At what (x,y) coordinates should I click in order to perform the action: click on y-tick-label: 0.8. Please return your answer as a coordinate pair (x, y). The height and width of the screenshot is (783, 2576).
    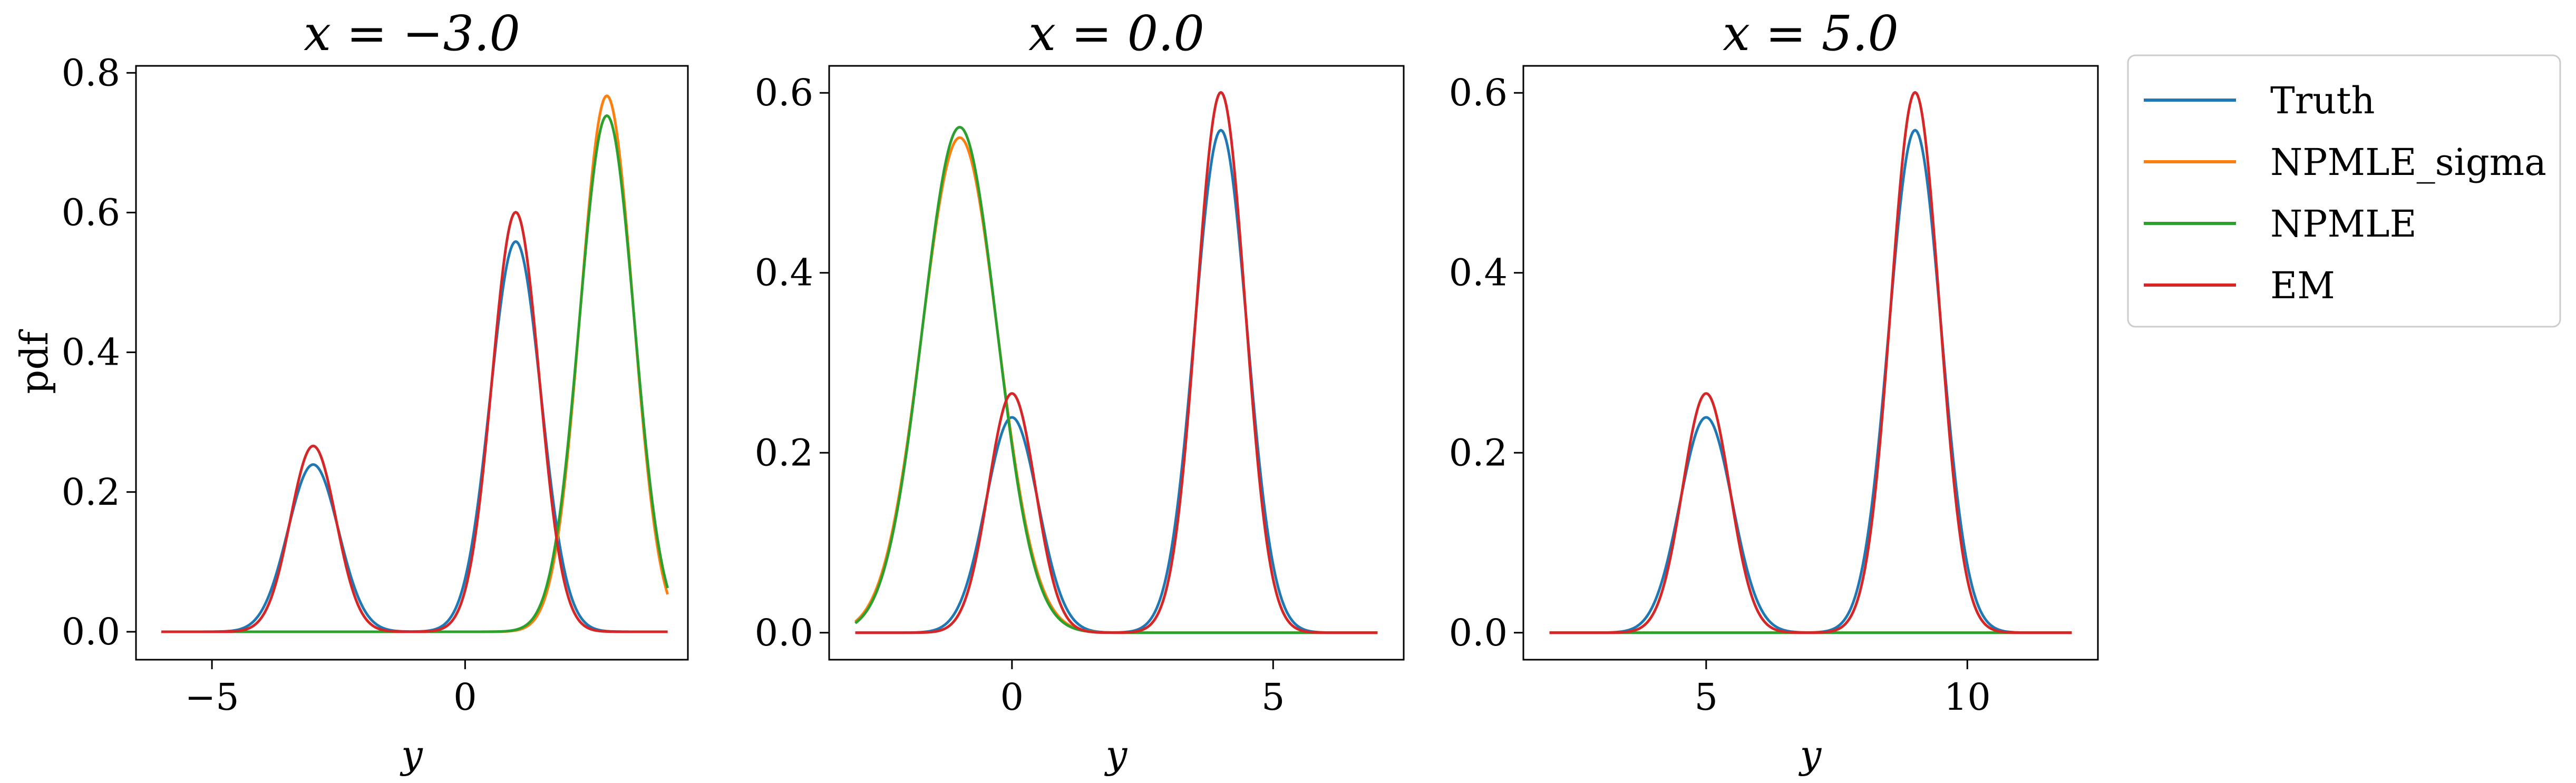
    Looking at the image, I should click on (91, 72).